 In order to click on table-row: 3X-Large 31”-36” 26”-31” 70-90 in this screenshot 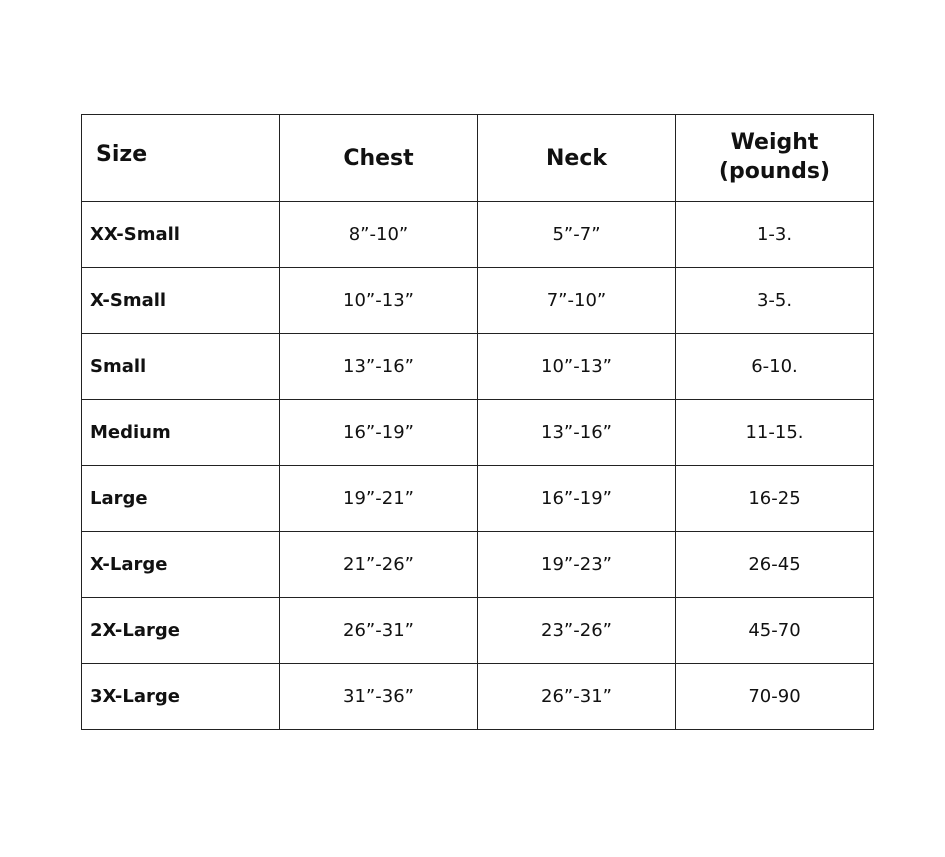, I will do `click(477, 696)`.